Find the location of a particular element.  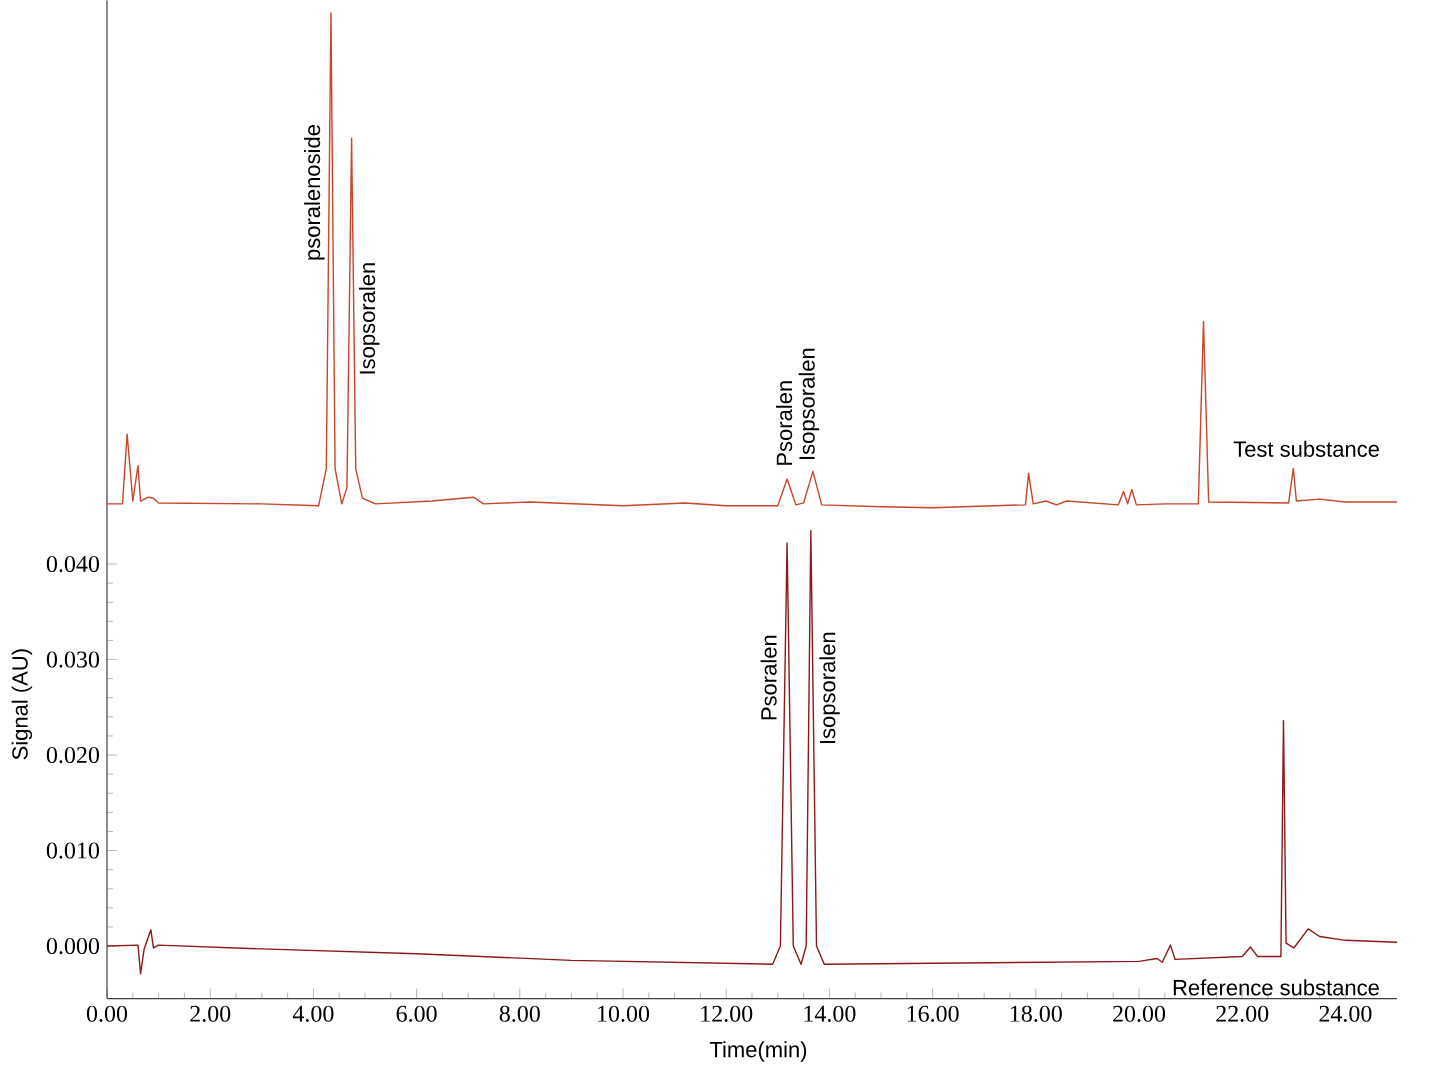

x-tick-label: 10.00 is located at coordinates (624, 1014).